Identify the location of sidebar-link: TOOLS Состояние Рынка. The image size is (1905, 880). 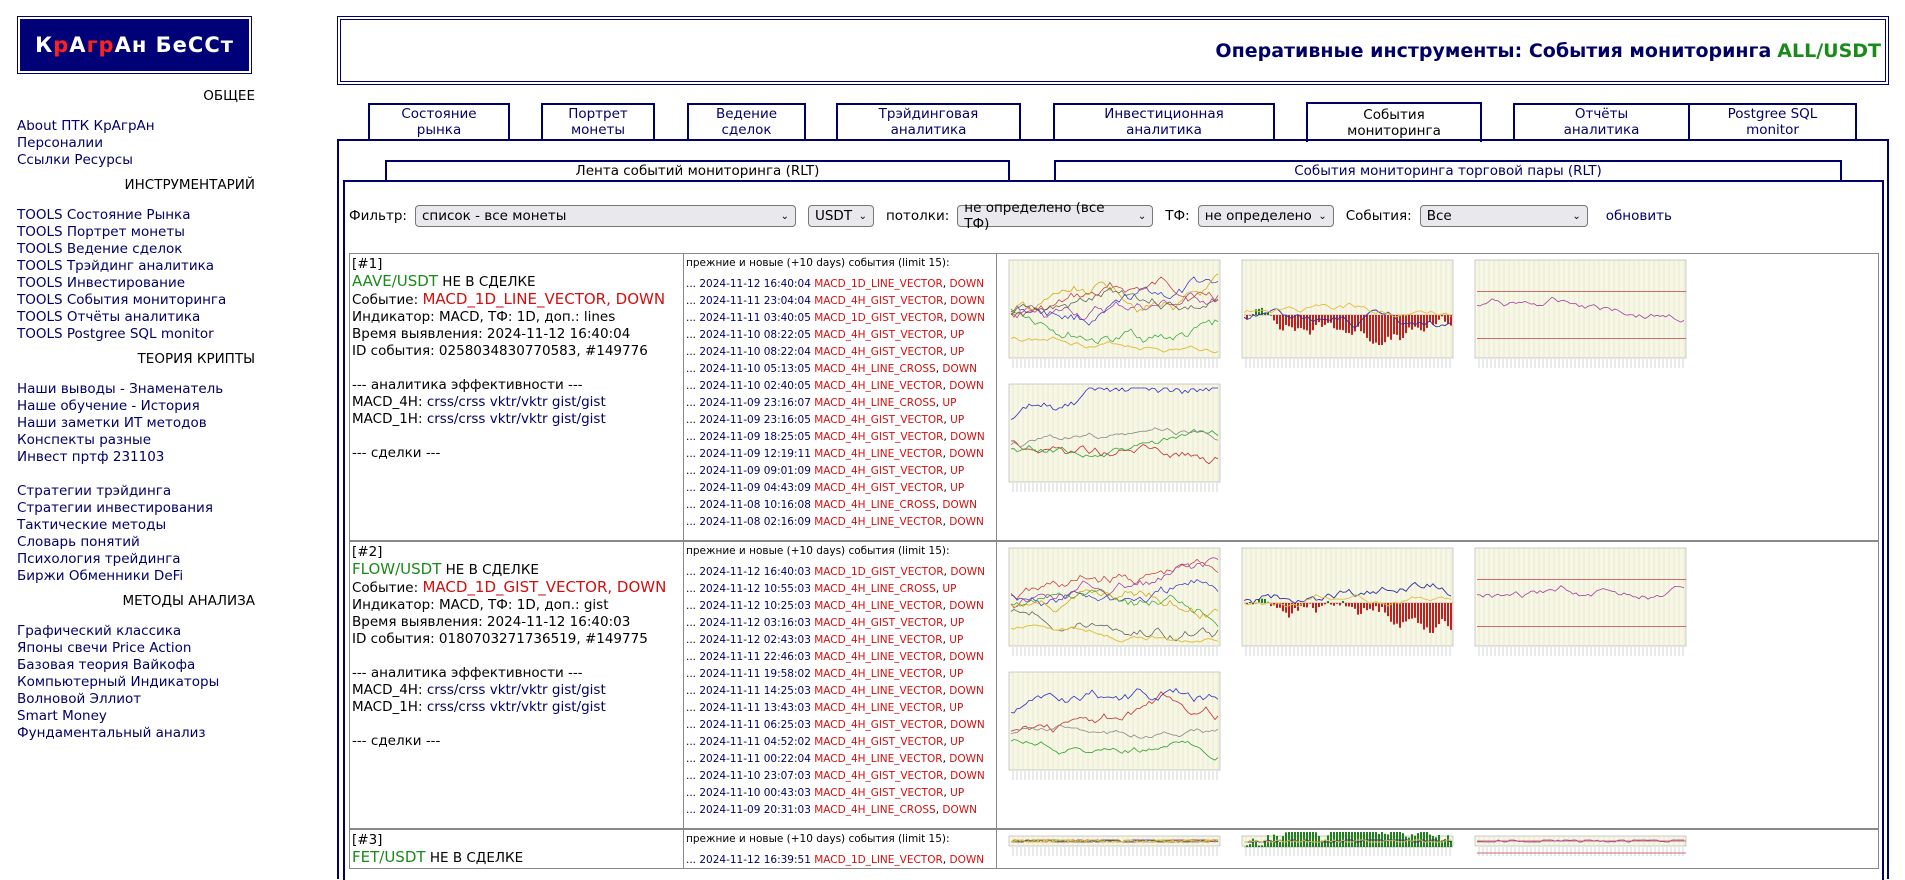
(104, 215).